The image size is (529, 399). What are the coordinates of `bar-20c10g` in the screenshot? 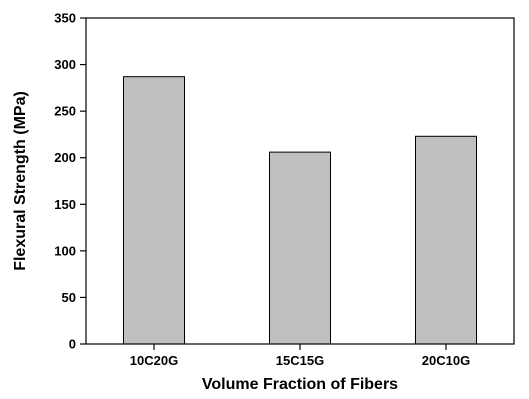 It's located at (446, 240).